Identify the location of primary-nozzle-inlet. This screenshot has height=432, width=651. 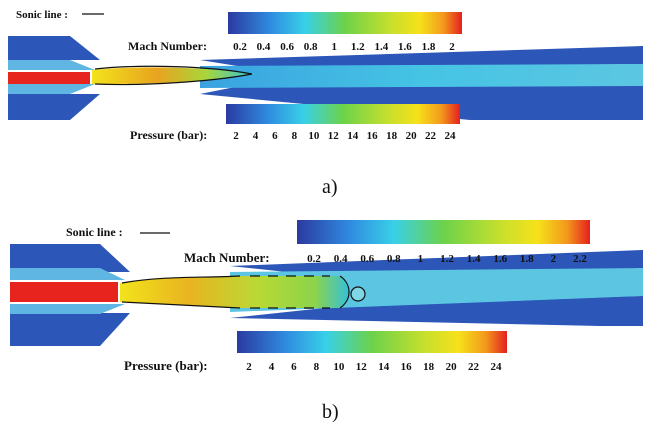
(49, 78).